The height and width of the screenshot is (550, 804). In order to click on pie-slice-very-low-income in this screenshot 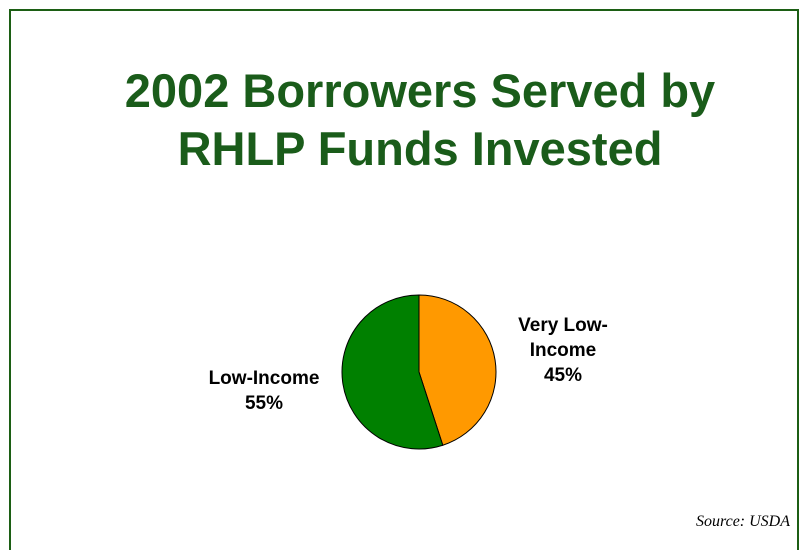, I will do `click(457, 370)`.